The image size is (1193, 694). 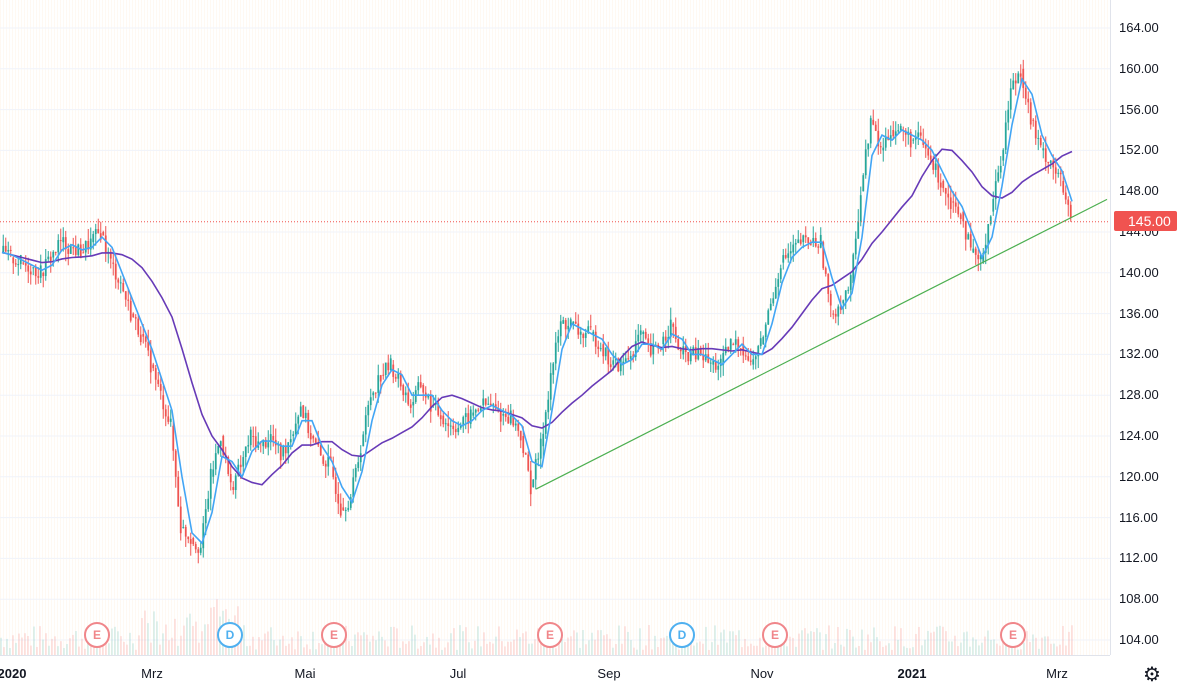 What do you see at coordinates (555, 674) in the screenshot?
I see `time-axis: 2020 Mrz Mai Jul Sep Nov 2021 Mrz` at bounding box center [555, 674].